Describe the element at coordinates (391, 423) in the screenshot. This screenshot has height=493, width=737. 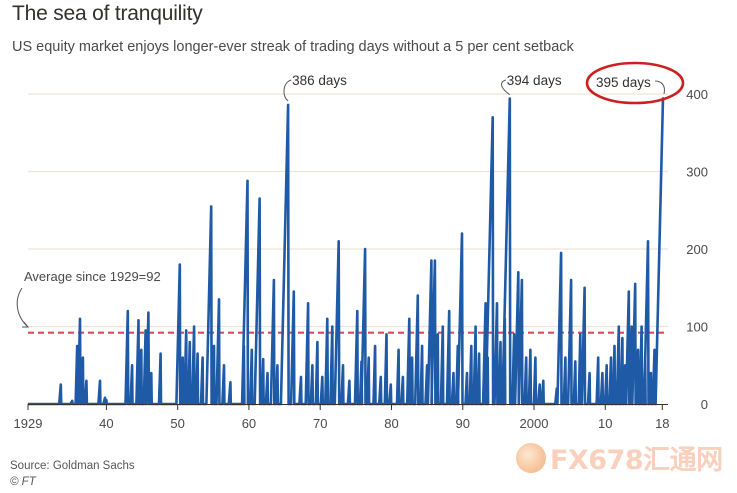
I see `x-tick-label-80: 80` at that location.